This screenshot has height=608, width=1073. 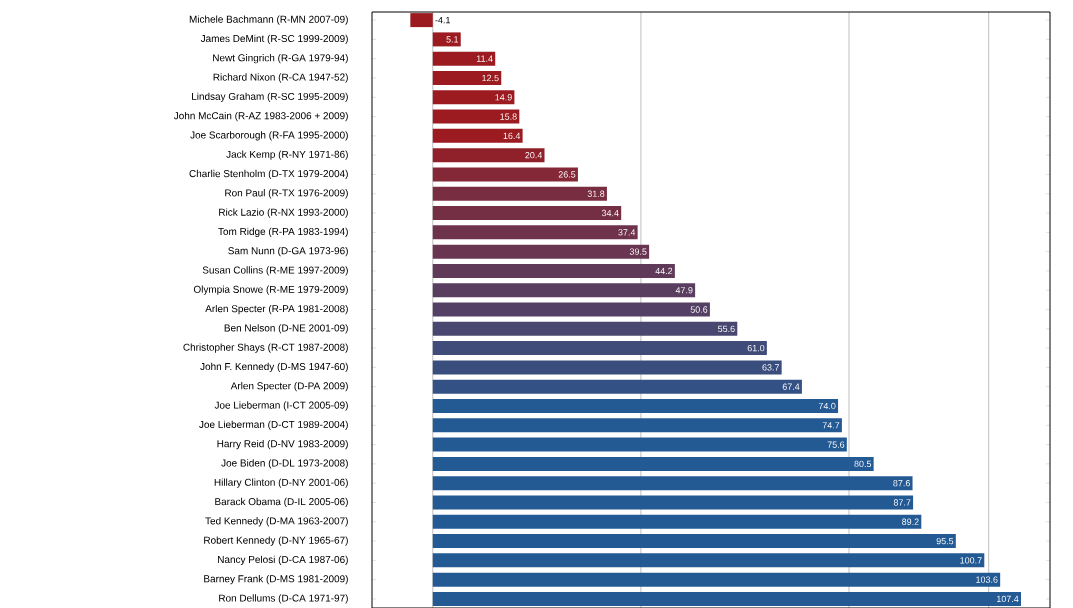 What do you see at coordinates (289, 387) in the screenshot?
I see `y-tick-label: Arlen Specter (D-PA 2009)` at bounding box center [289, 387].